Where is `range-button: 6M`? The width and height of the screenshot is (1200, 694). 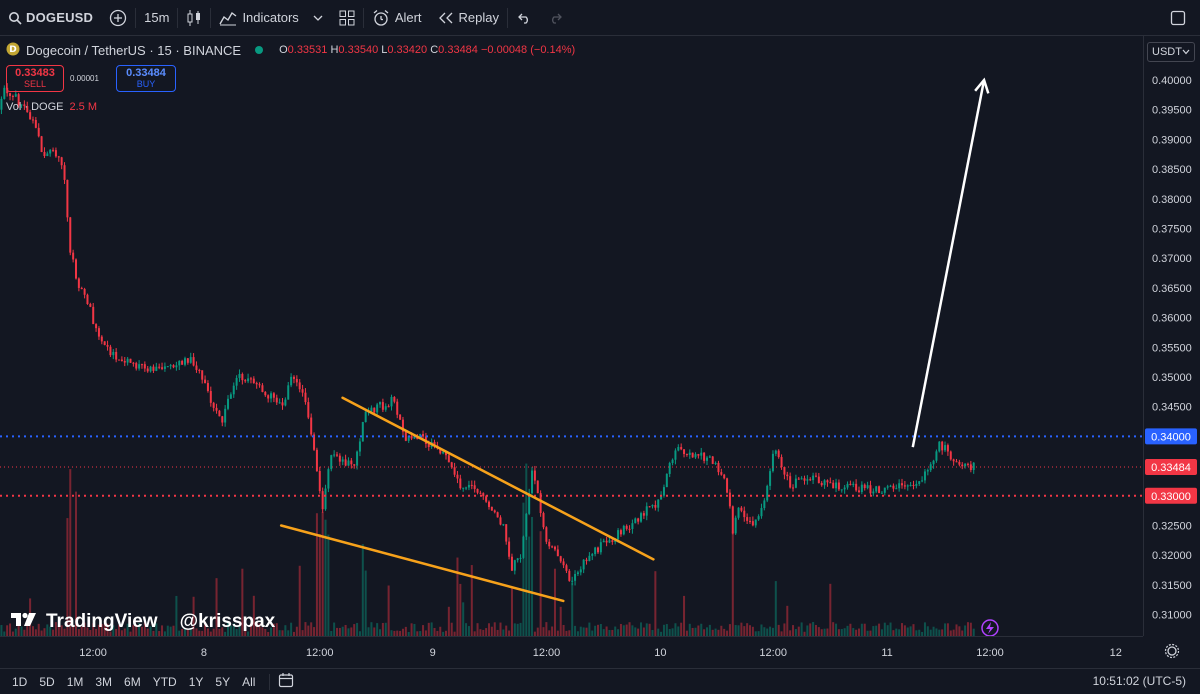
range-button: 6M is located at coordinates (132, 681).